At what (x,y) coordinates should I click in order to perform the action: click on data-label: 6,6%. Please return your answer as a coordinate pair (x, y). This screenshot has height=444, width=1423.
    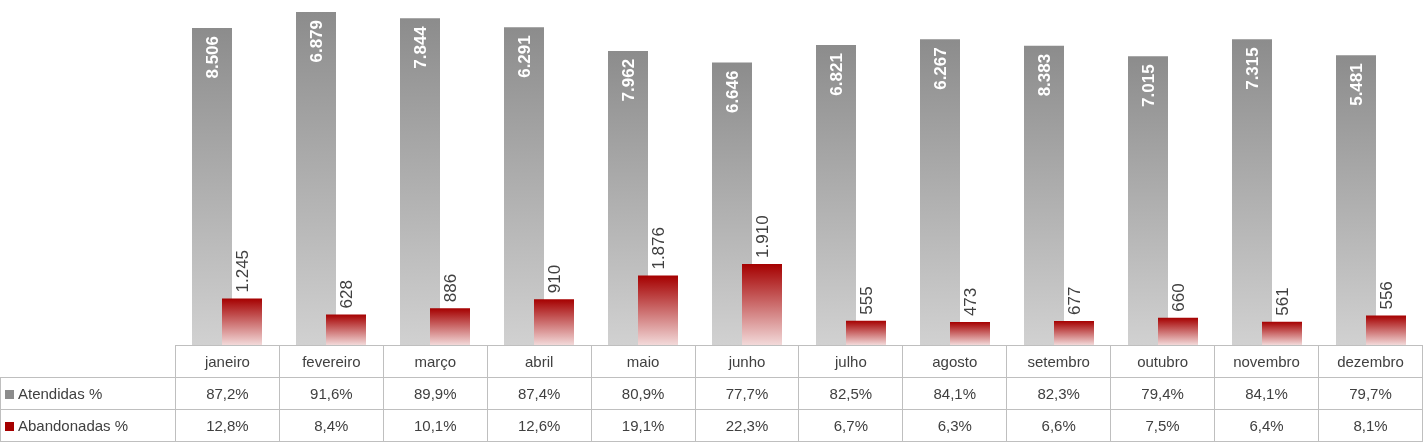
    Looking at the image, I should click on (1058, 425).